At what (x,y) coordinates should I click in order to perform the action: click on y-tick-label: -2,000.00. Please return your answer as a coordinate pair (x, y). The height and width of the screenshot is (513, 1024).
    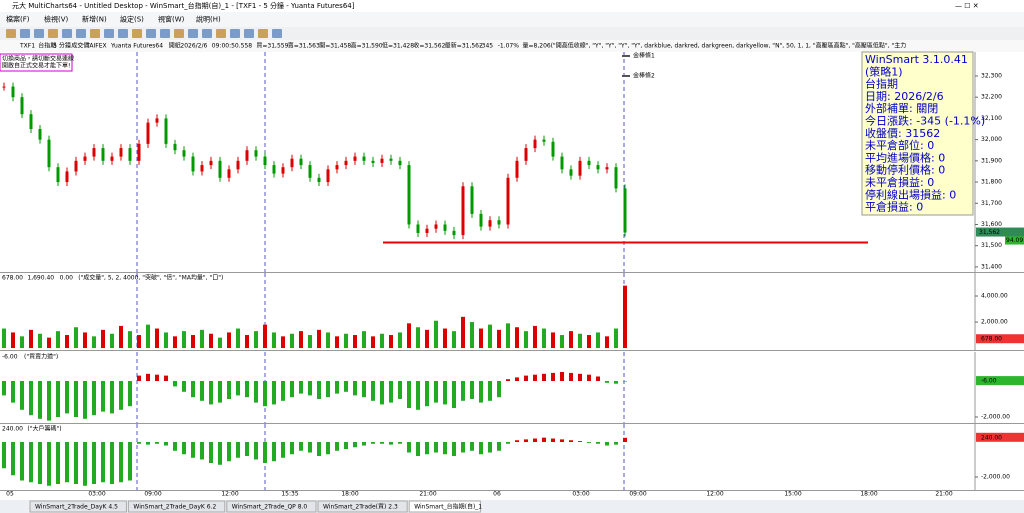
    Looking at the image, I should click on (995, 476).